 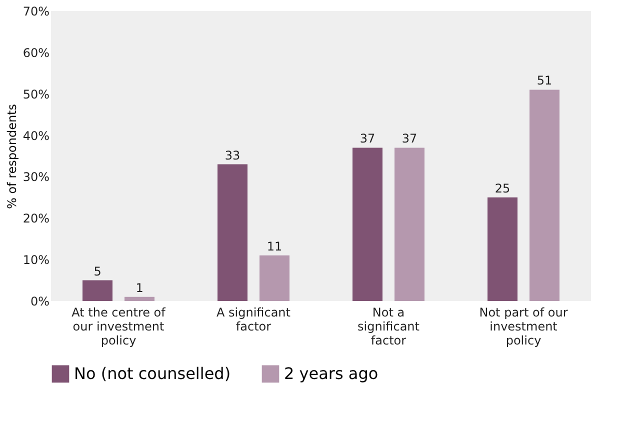 What do you see at coordinates (36, 219) in the screenshot?
I see `y-tick-label: 20%` at bounding box center [36, 219].